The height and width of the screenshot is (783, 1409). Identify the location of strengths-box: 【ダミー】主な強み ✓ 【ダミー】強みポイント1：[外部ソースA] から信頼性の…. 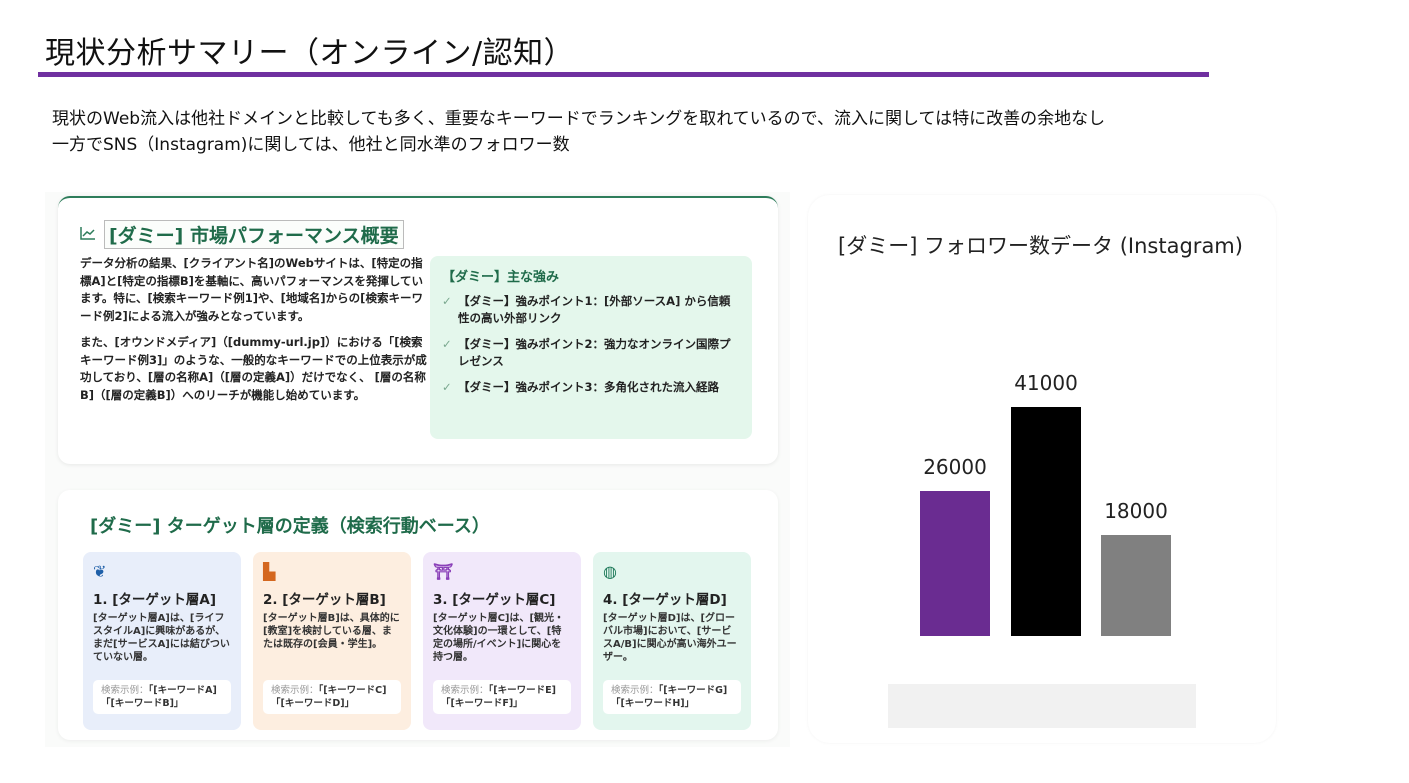
(591, 347).